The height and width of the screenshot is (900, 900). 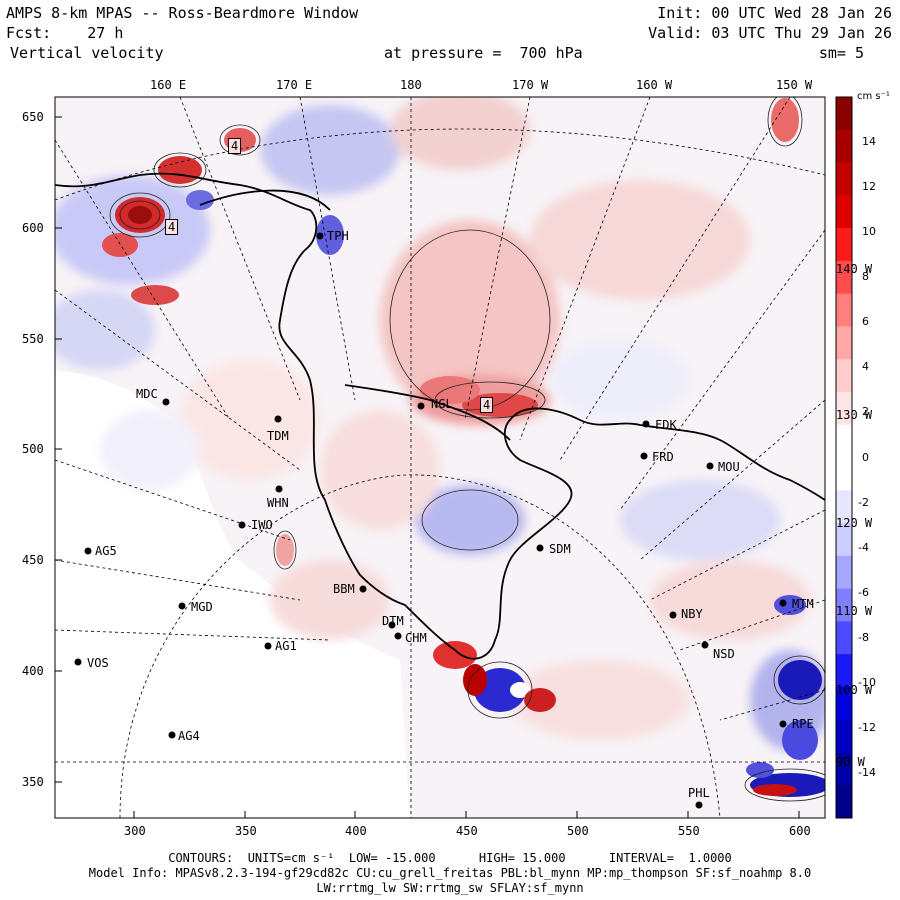 I want to click on station-label: SDM, so click(x=560, y=549).